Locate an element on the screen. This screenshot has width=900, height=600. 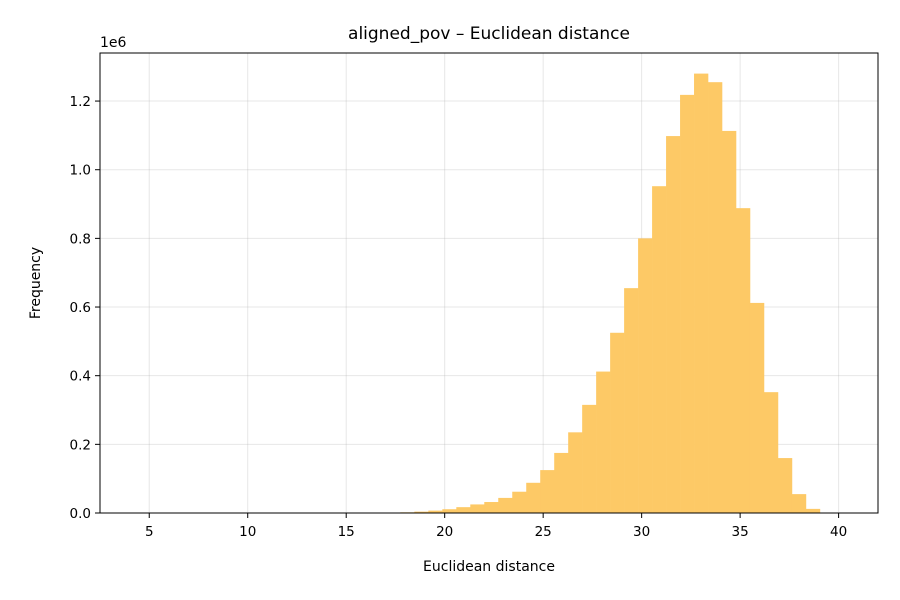
x-axis-label: Euclidean distance is located at coordinates (489, 567).